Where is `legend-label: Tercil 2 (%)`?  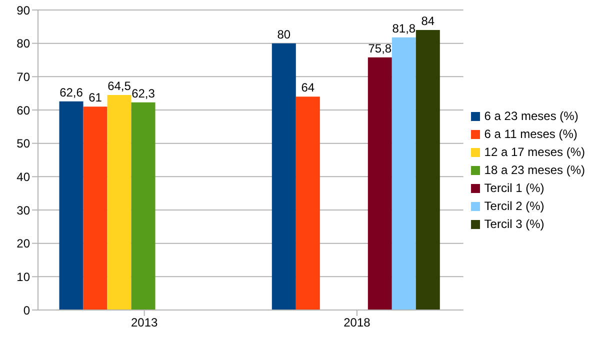 legend-label: Tercil 2 (%) is located at coordinates (514, 206).